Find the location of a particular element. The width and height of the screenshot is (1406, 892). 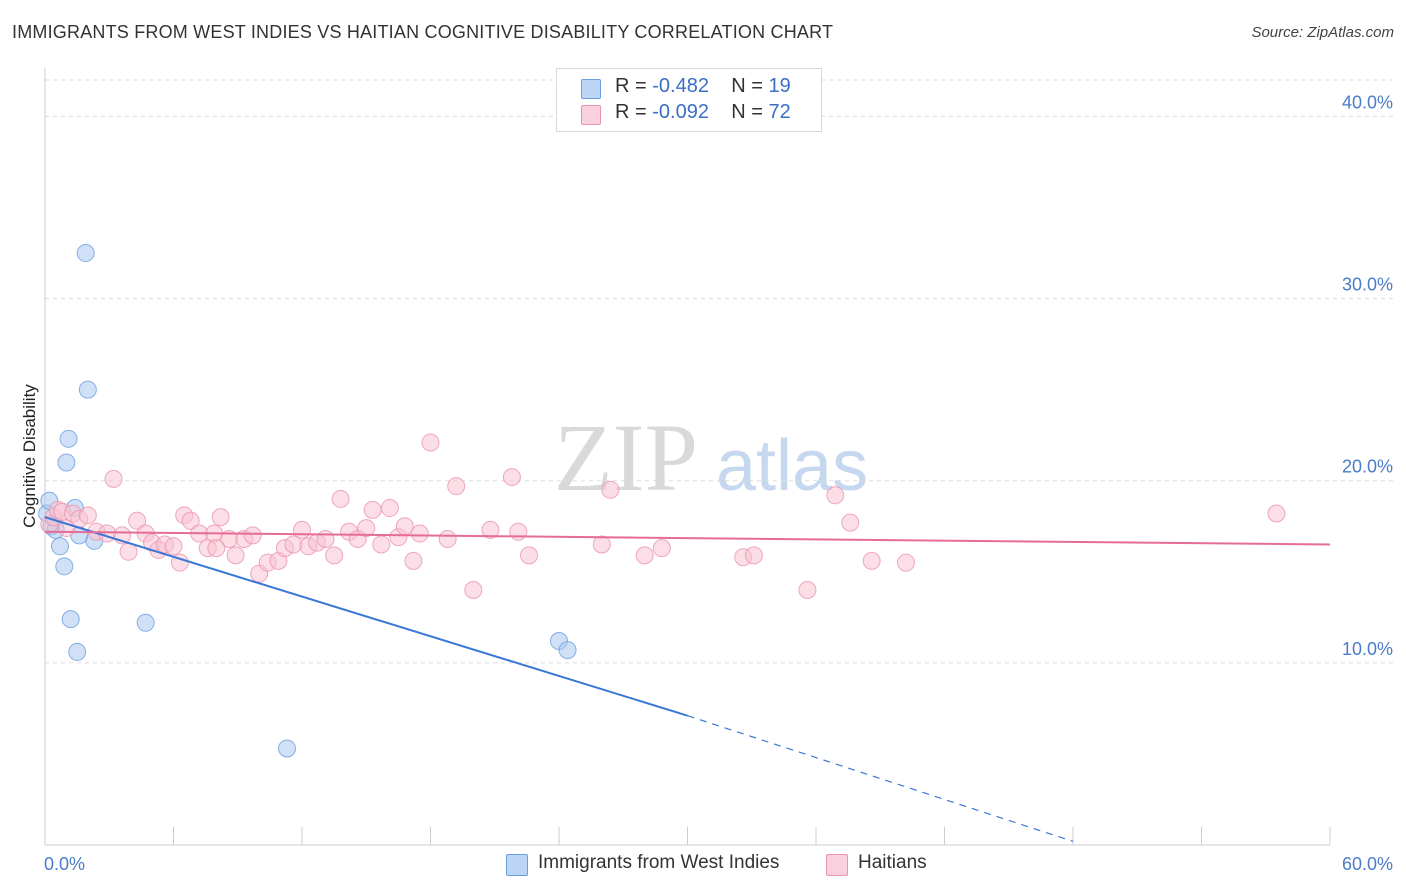

legend-n-value-west-indies: 19 is located at coordinates (779, 86).